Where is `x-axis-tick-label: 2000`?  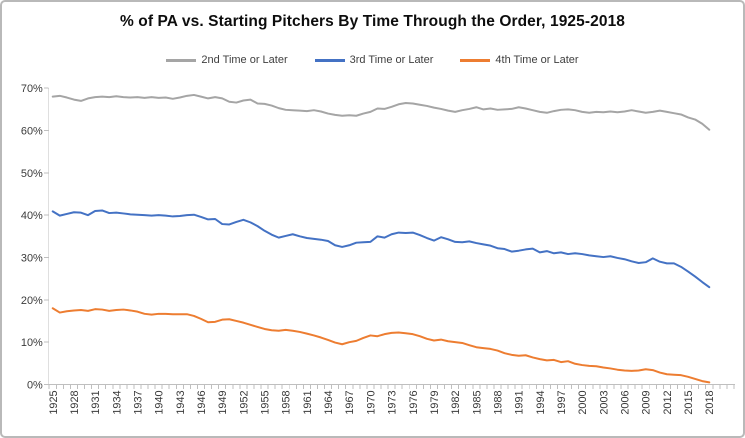
x-axis-tick-label: 2000 is located at coordinates (583, 402).